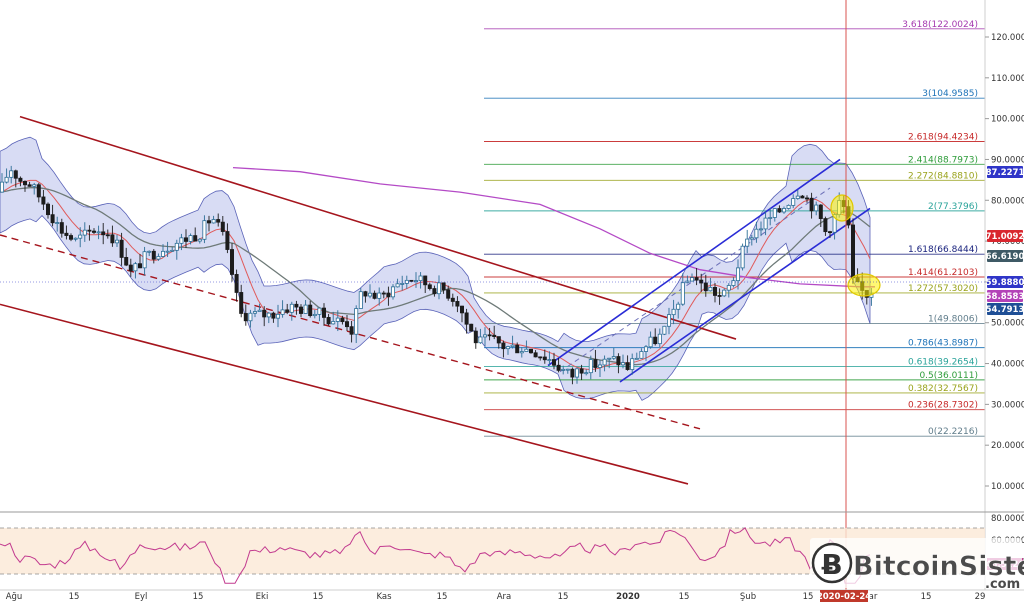  What do you see at coordinates (864, 285) in the screenshot?
I see `highlight-circle-bottom` at bounding box center [864, 285].